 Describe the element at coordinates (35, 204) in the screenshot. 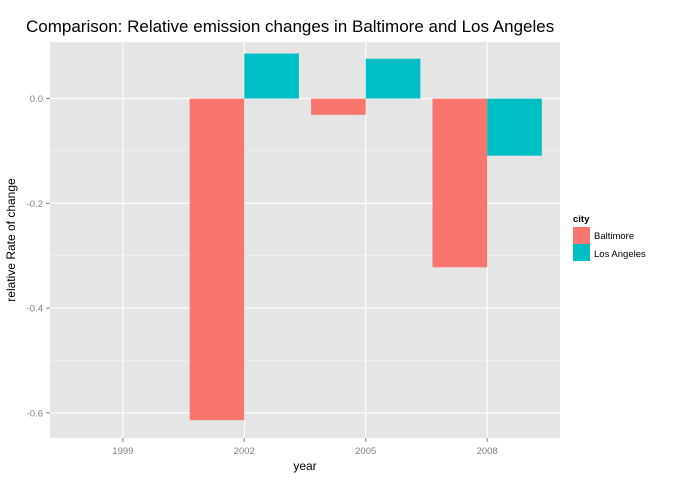

I see `y-tick-label: -0.2` at that location.